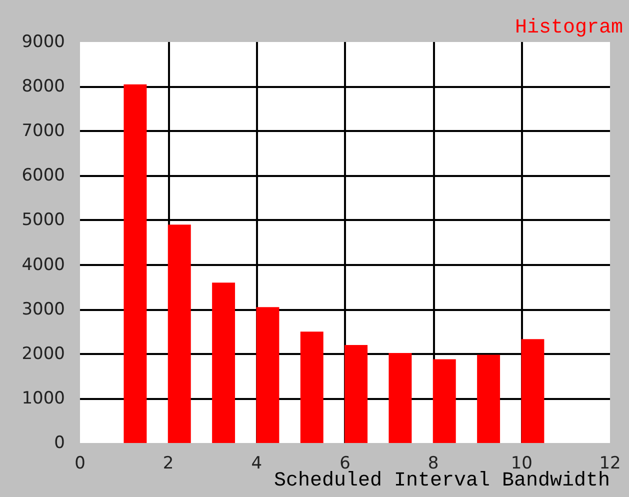 This screenshot has height=497, width=629. I want to click on x-tick-label: 4, so click(256, 464).